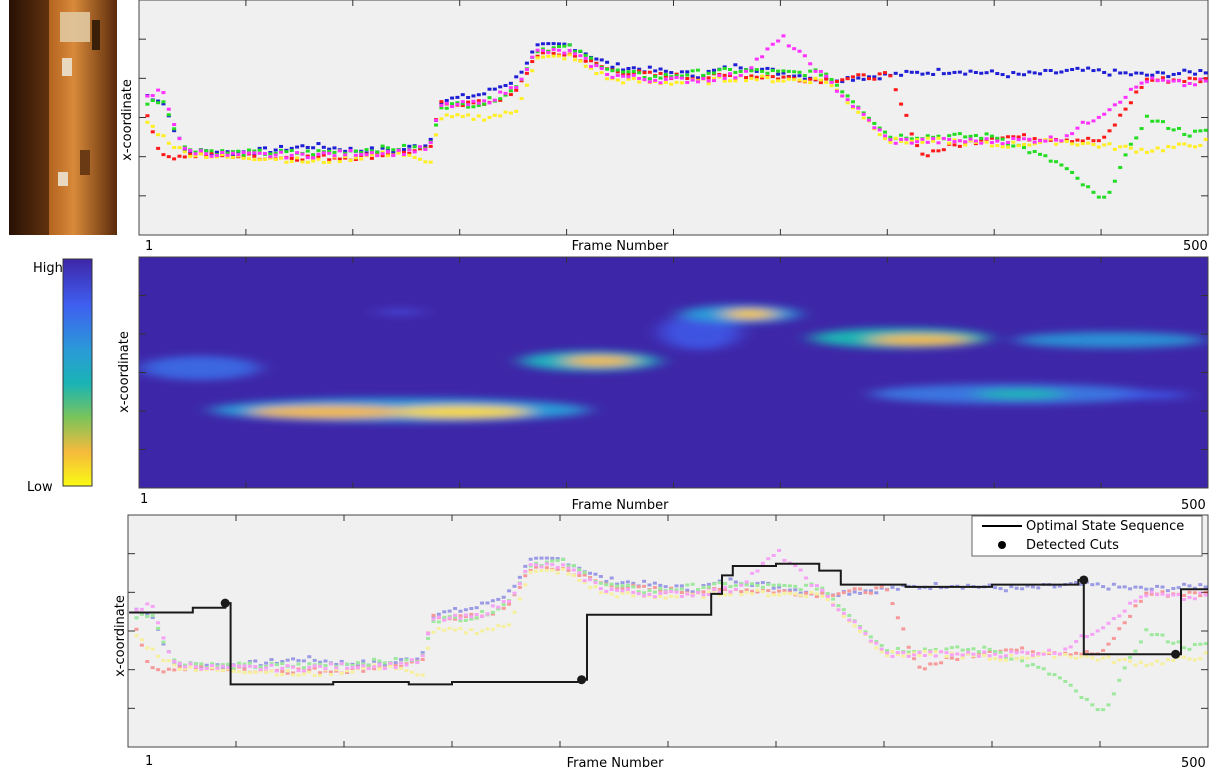 The width and height of the screenshot is (1218, 776). What do you see at coordinates (48, 268) in the screenshot?
I see `colorbar-high-label: High` at bounding box center [48, 268].